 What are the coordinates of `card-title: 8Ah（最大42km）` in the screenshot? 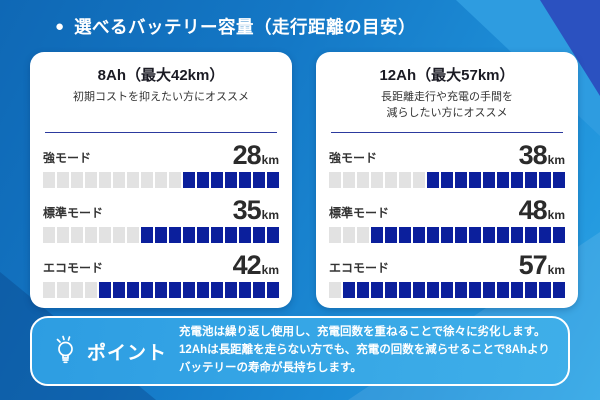 It's located at (161, 75).